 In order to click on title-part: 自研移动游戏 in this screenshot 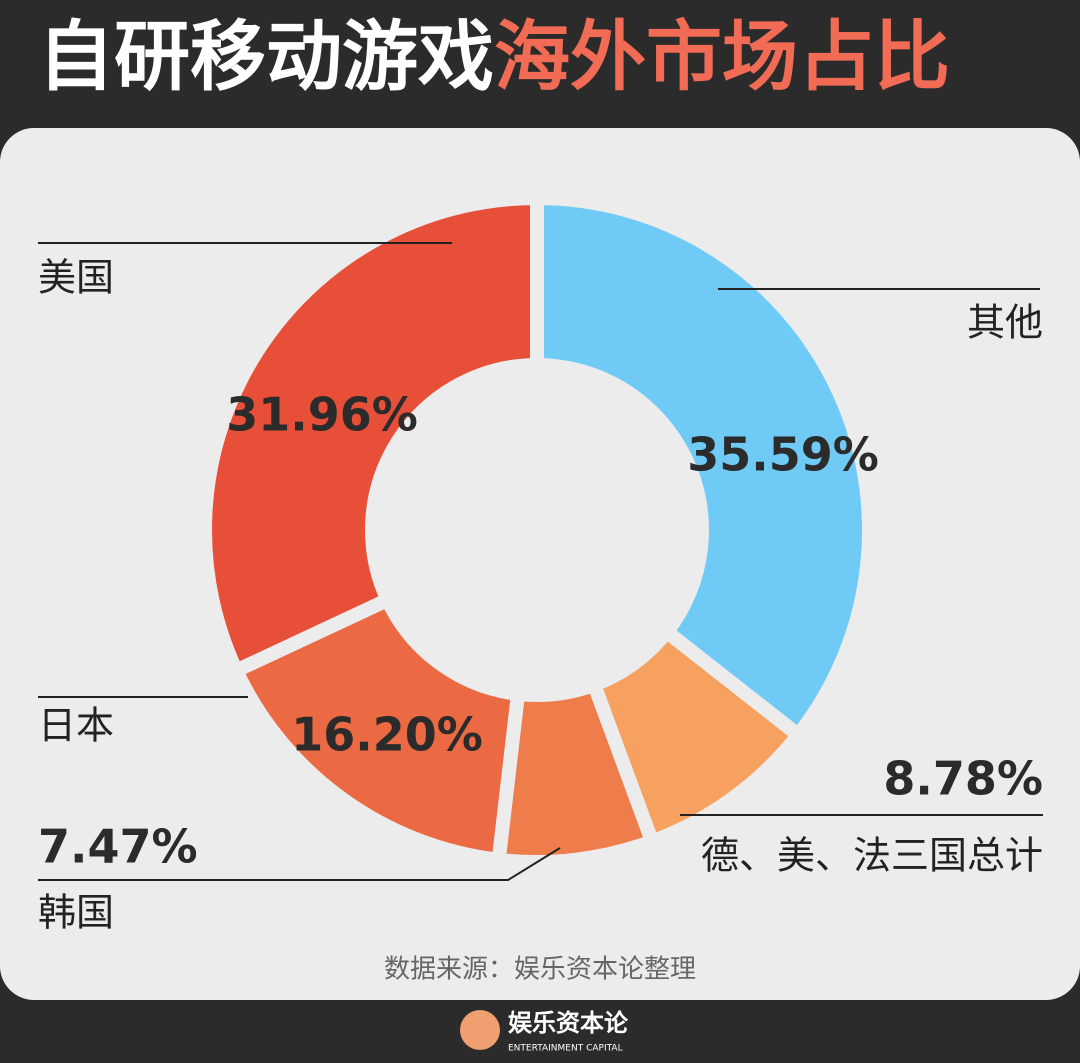, I will do `click(266, 56)`.